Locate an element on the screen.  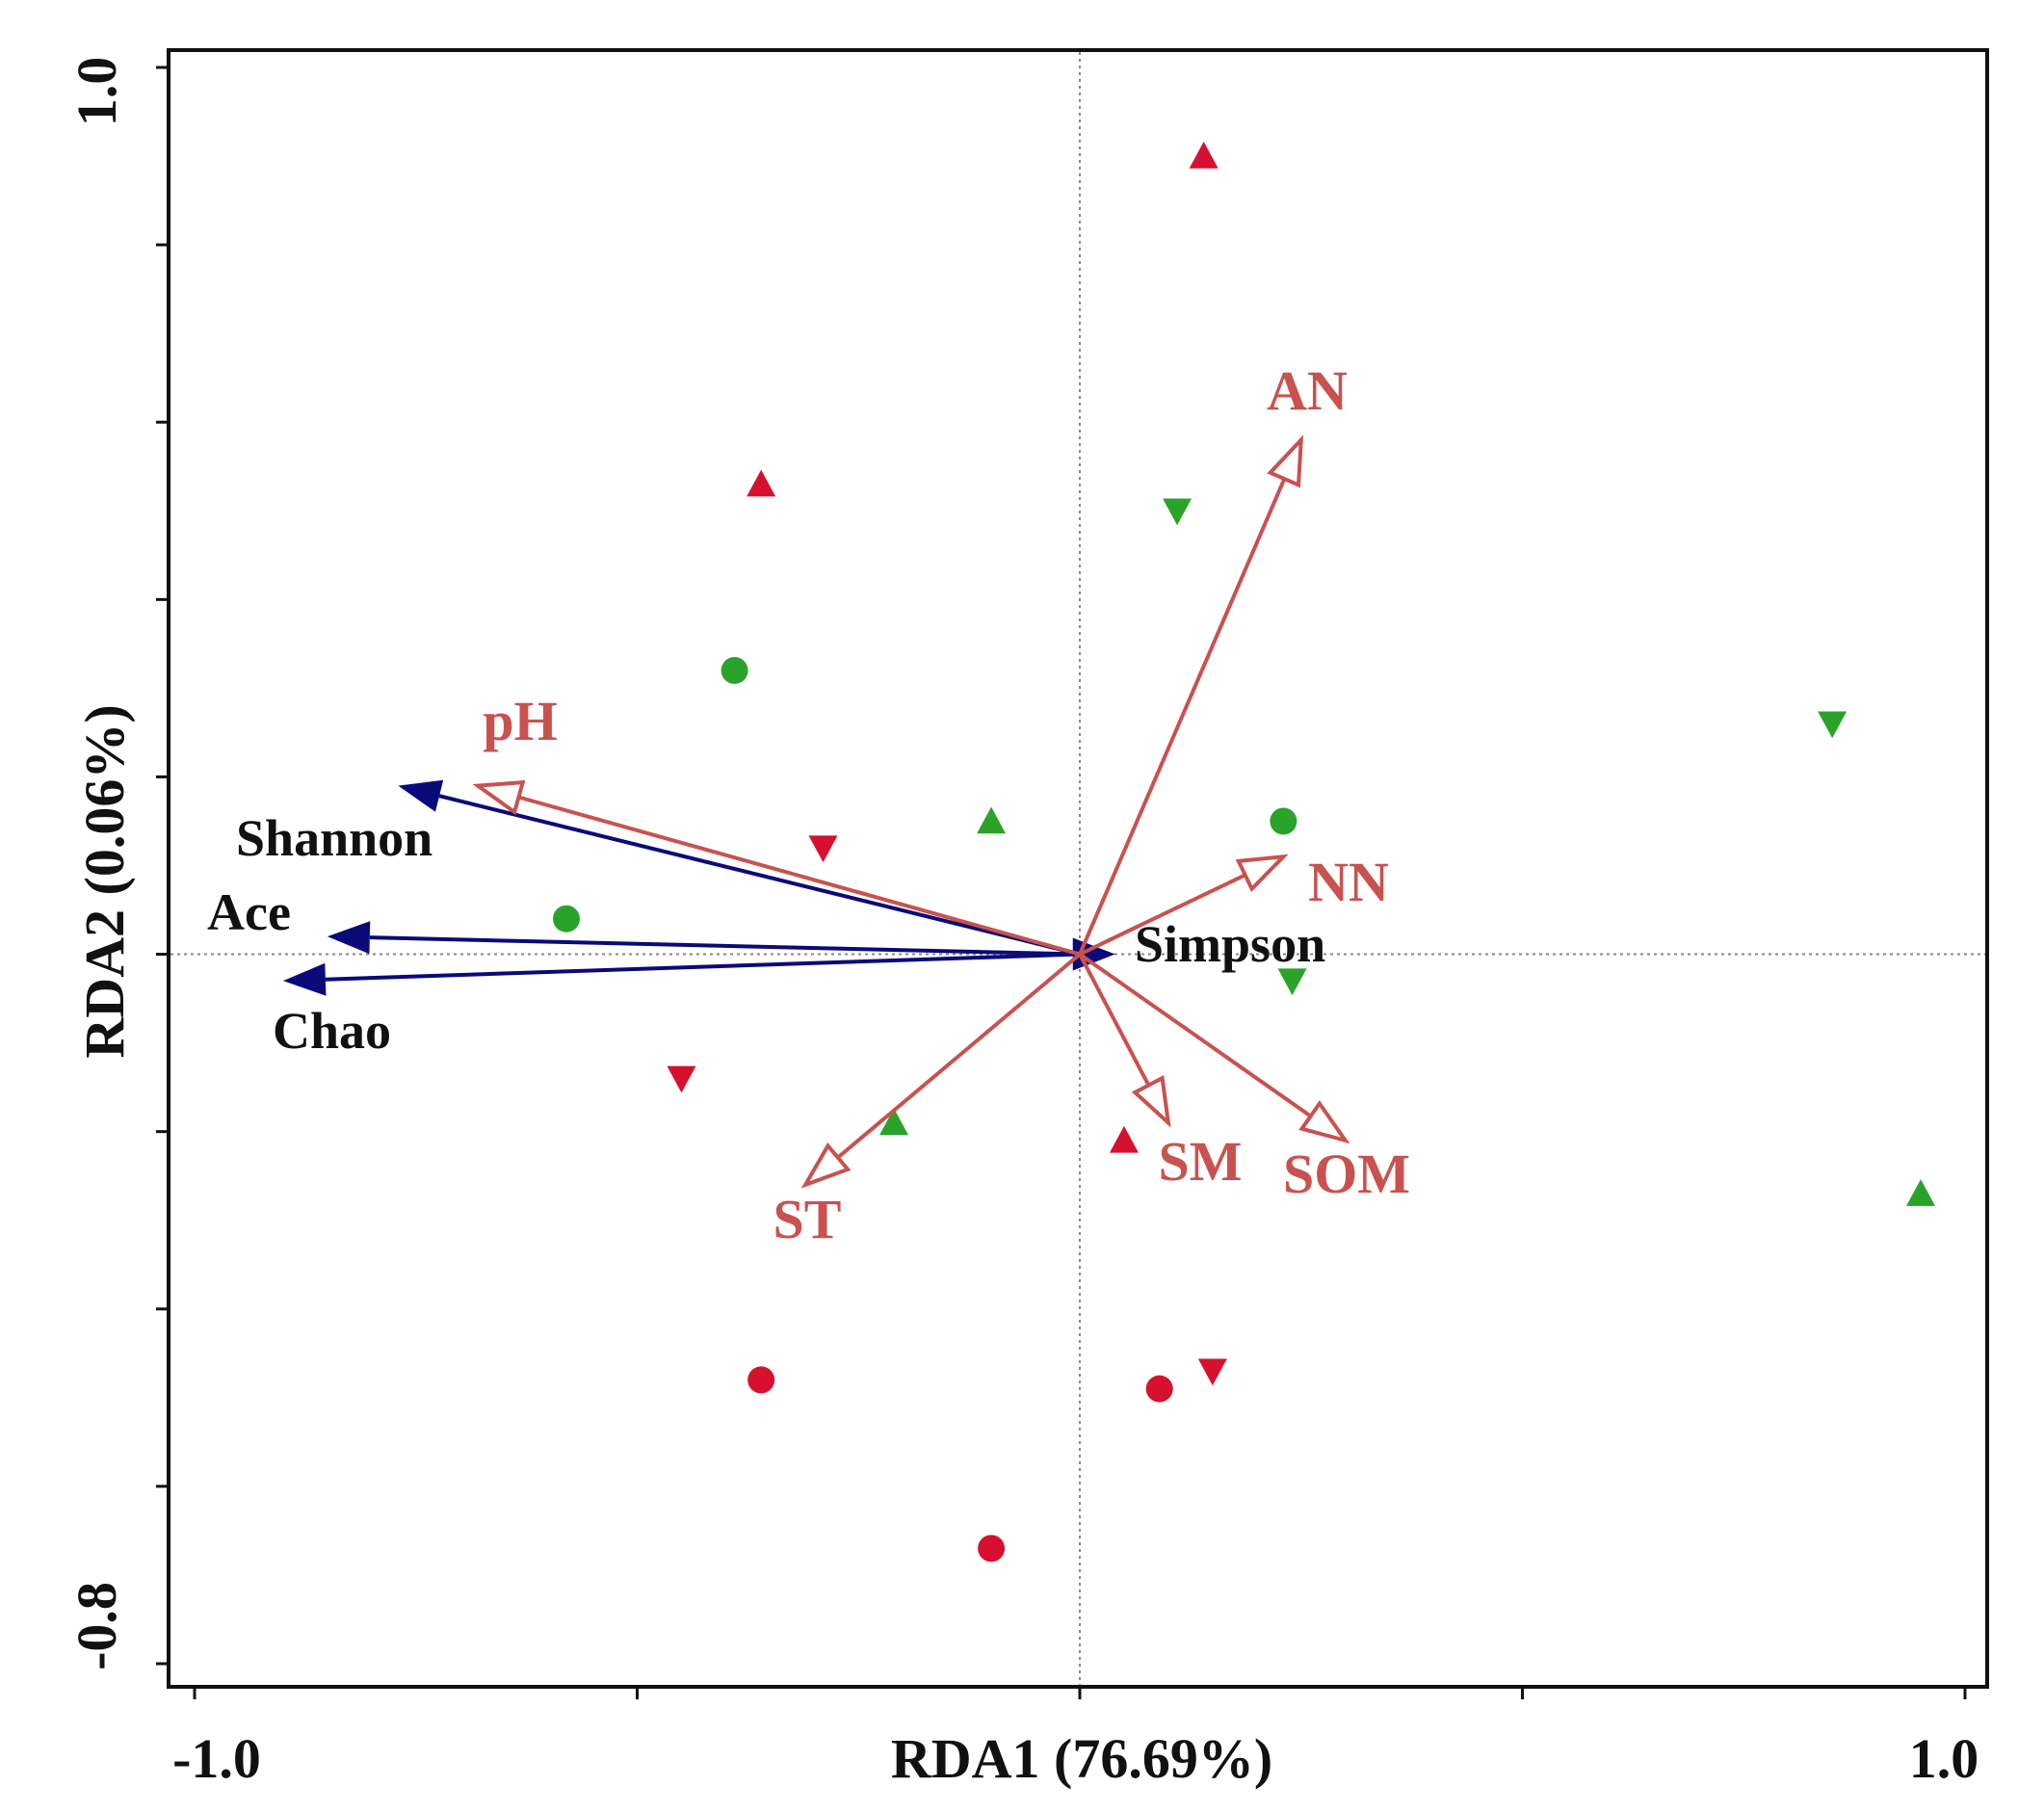
vector-label-ace: Ace is located at coordinates (249, 912).